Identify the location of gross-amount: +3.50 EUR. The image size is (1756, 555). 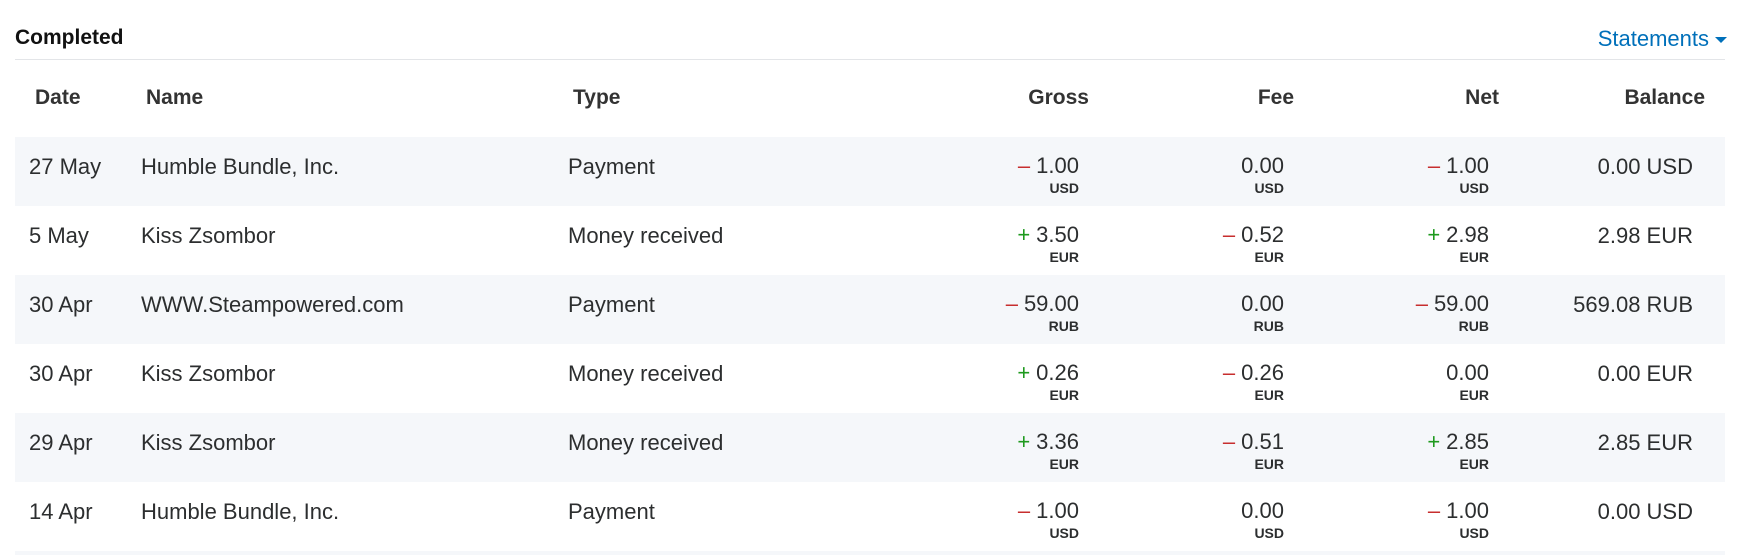
(1048, 244).